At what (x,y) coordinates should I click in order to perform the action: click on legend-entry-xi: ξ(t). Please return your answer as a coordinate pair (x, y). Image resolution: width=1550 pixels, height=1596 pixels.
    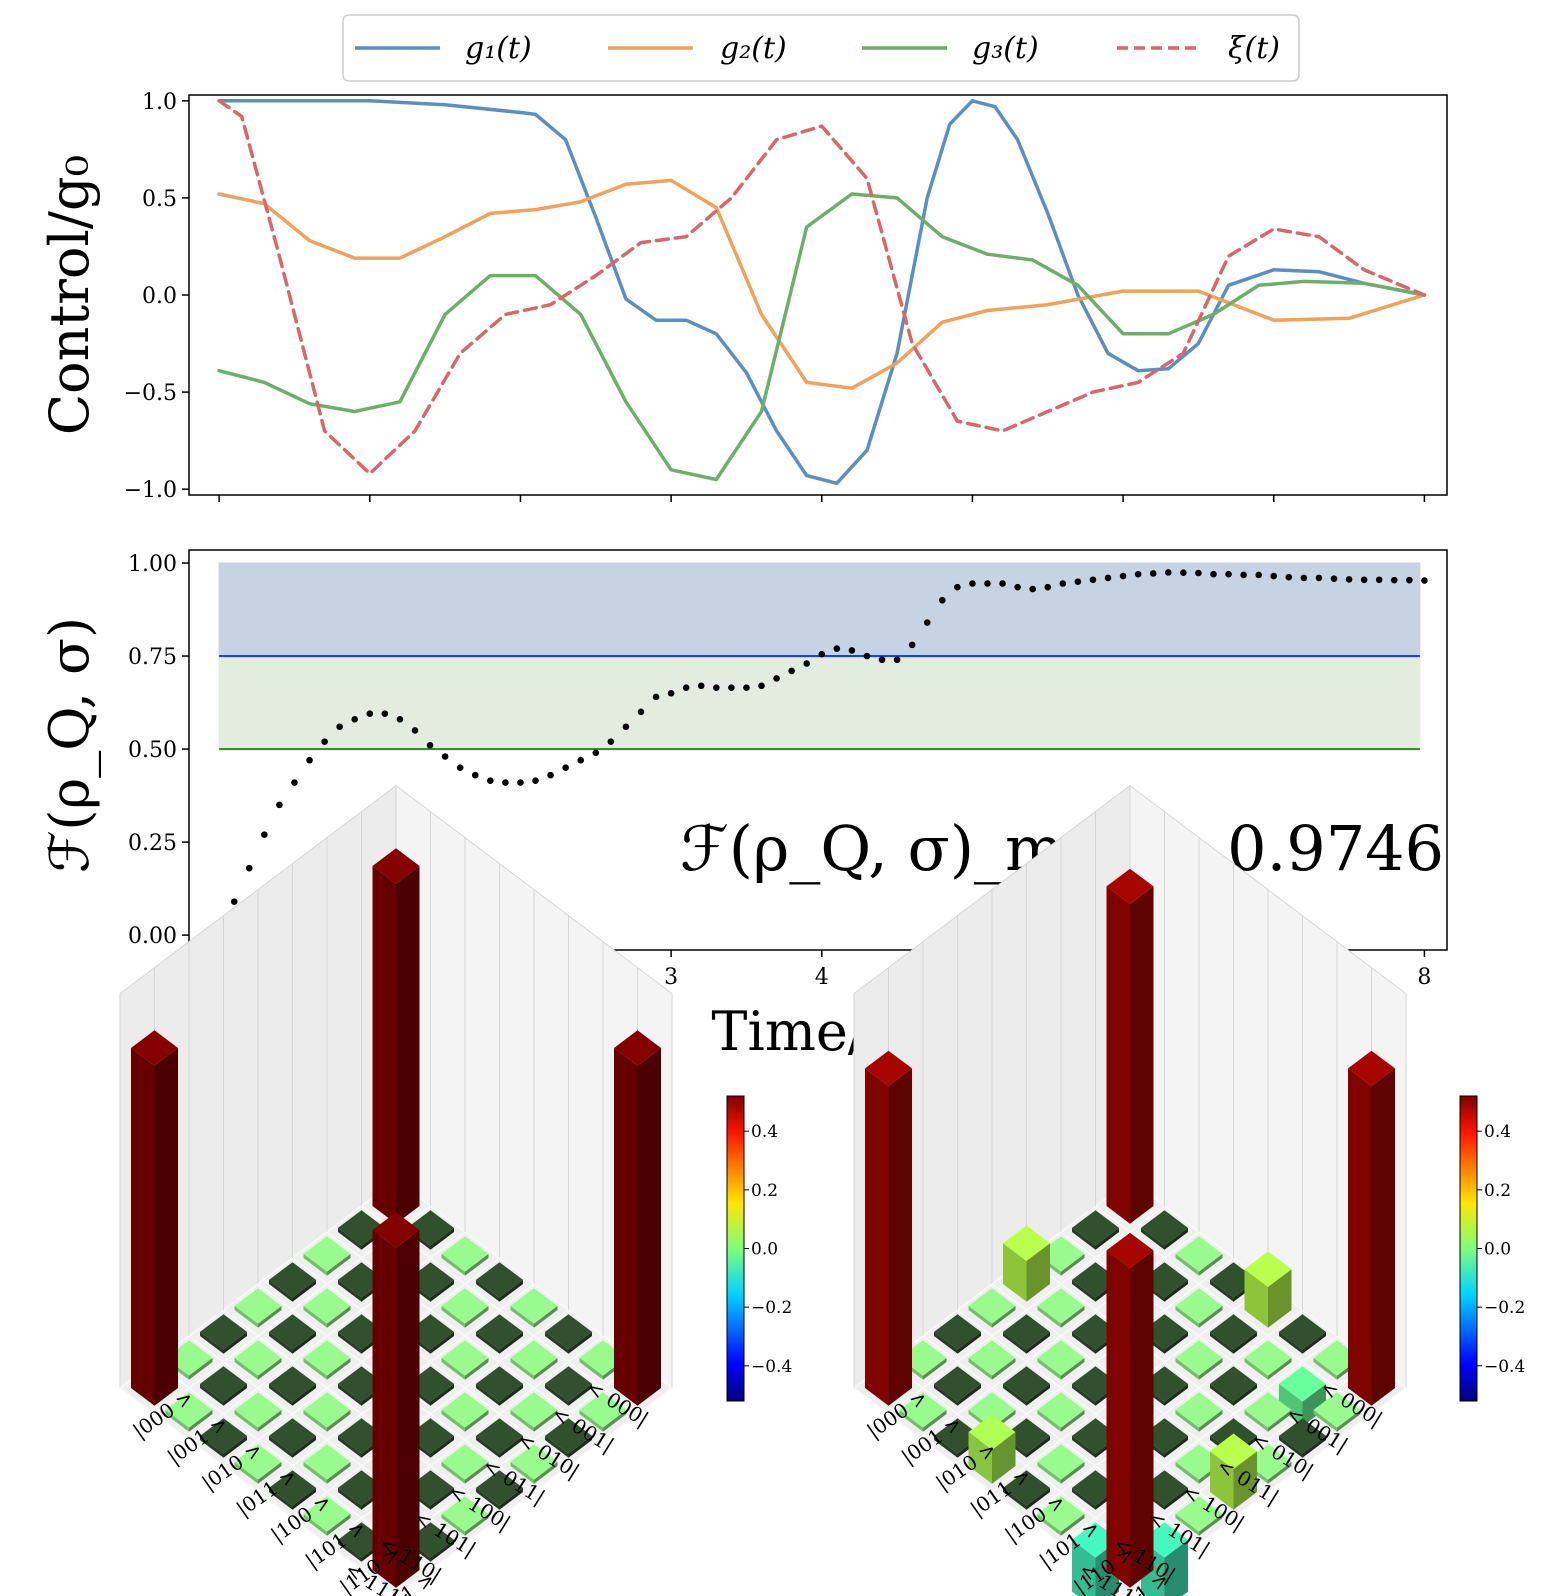
    Looking at the image, I should click on (1198, 48).